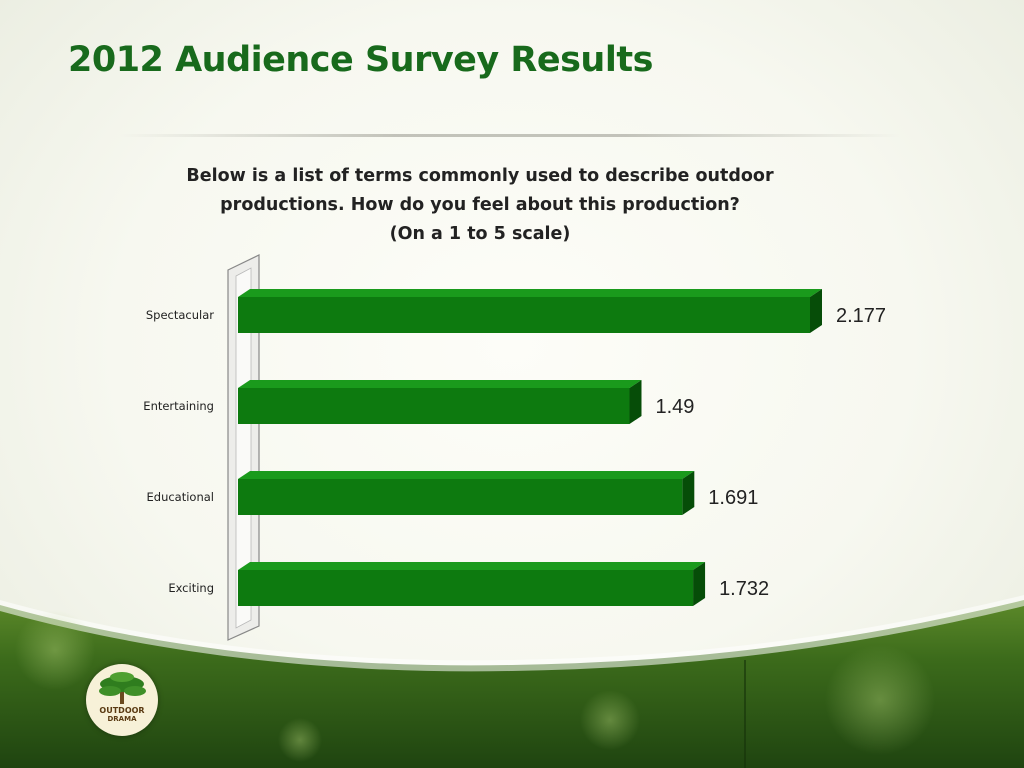  I want to click on data-label: 1.49, so click(674, 407).